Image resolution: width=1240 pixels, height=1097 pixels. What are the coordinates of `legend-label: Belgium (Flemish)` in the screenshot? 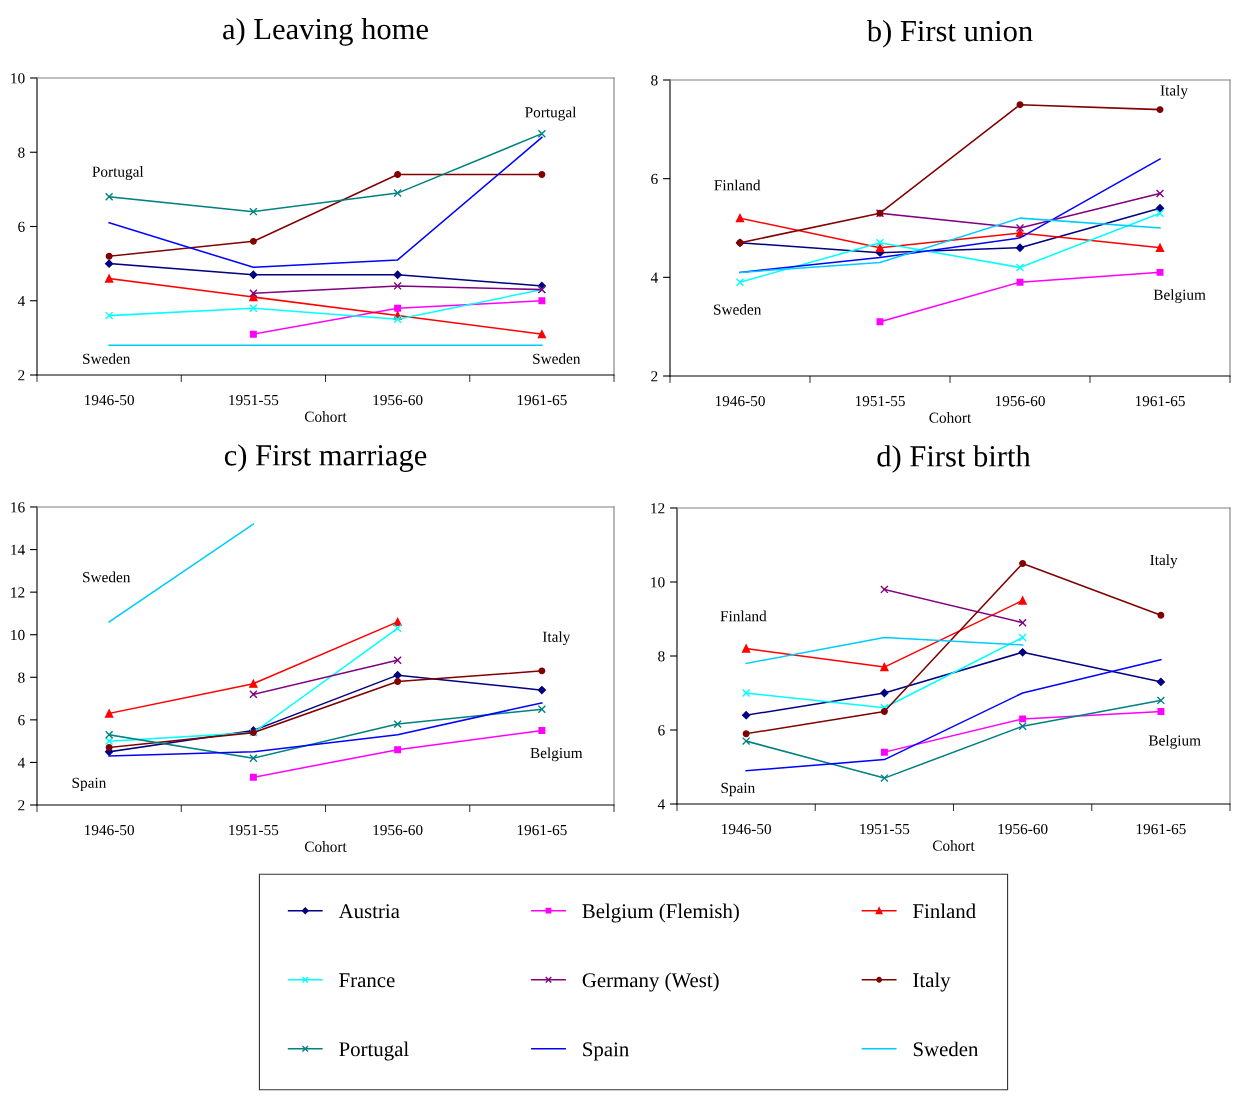 It's located at (660, 913).